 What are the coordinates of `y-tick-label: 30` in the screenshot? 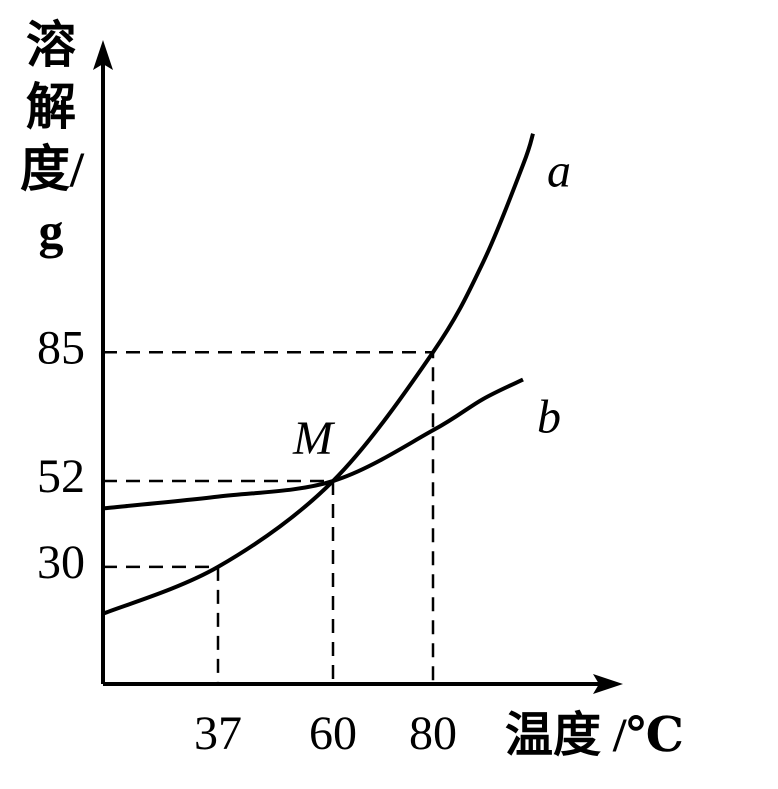 It's located at (61, 562).